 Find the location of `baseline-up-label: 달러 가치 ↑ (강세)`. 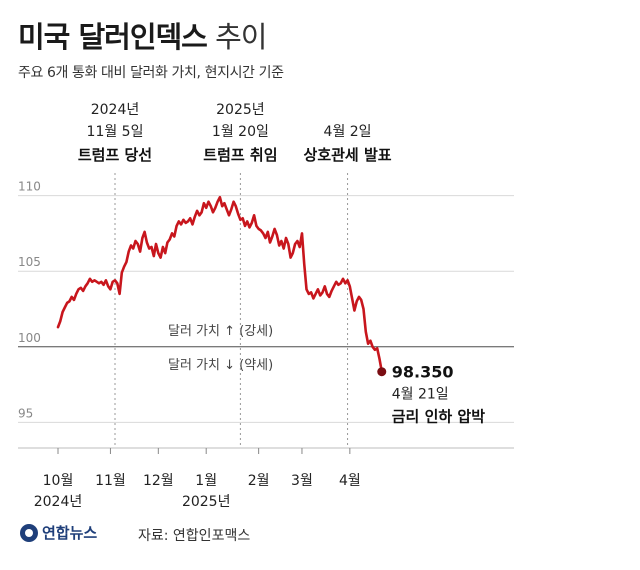

baseline-up-label: 달러 가치 ↑ (강세) is located at coordinates (220, 331).